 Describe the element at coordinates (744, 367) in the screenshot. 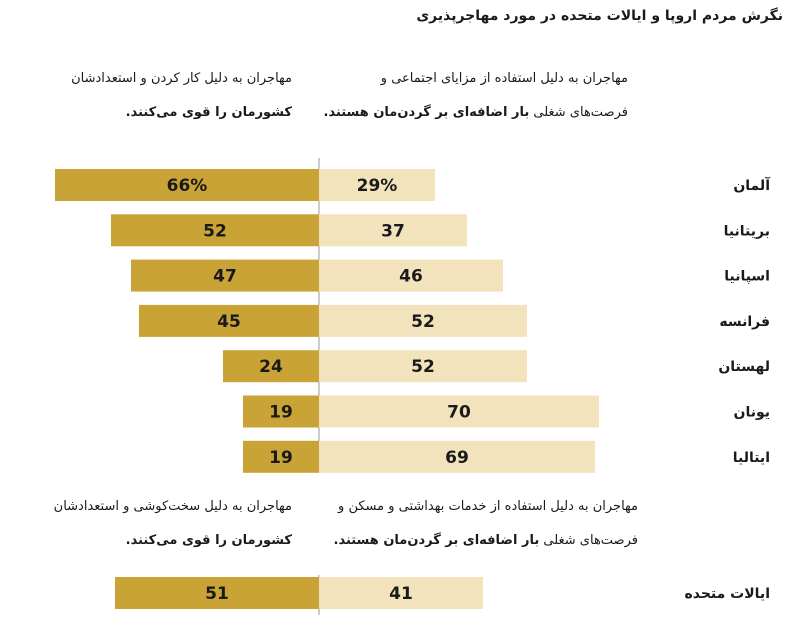

I see `category-label: لهستان` at that location.